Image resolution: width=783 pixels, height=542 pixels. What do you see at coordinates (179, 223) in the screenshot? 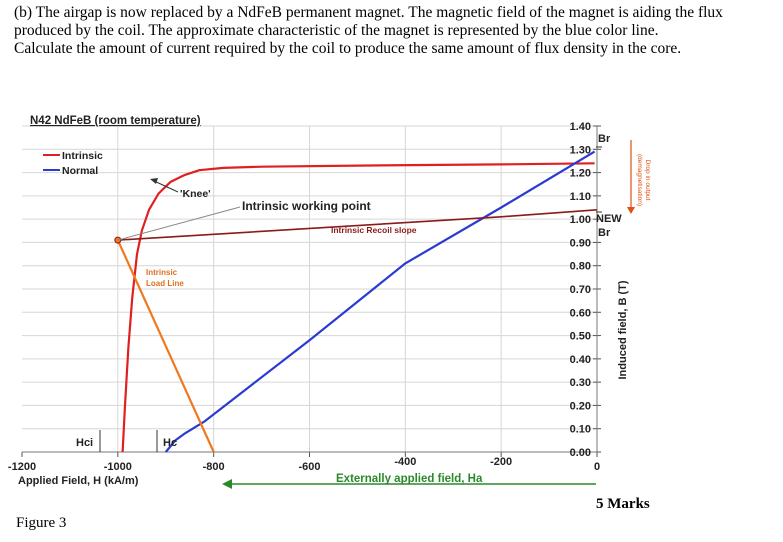
I see `working-point-leader` at bounding box center [179, 223].